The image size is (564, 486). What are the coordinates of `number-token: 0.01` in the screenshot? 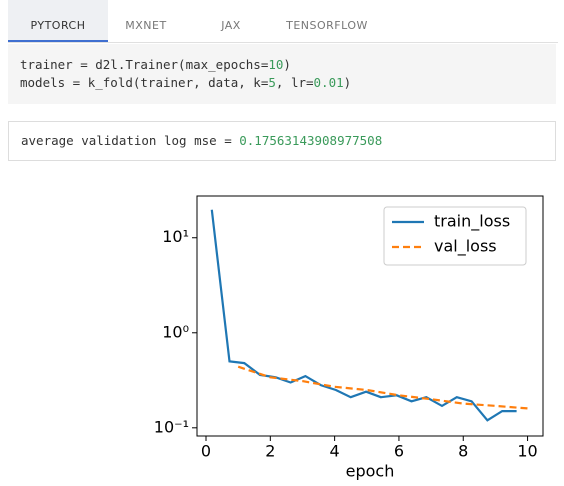 It's located at (328, 82).